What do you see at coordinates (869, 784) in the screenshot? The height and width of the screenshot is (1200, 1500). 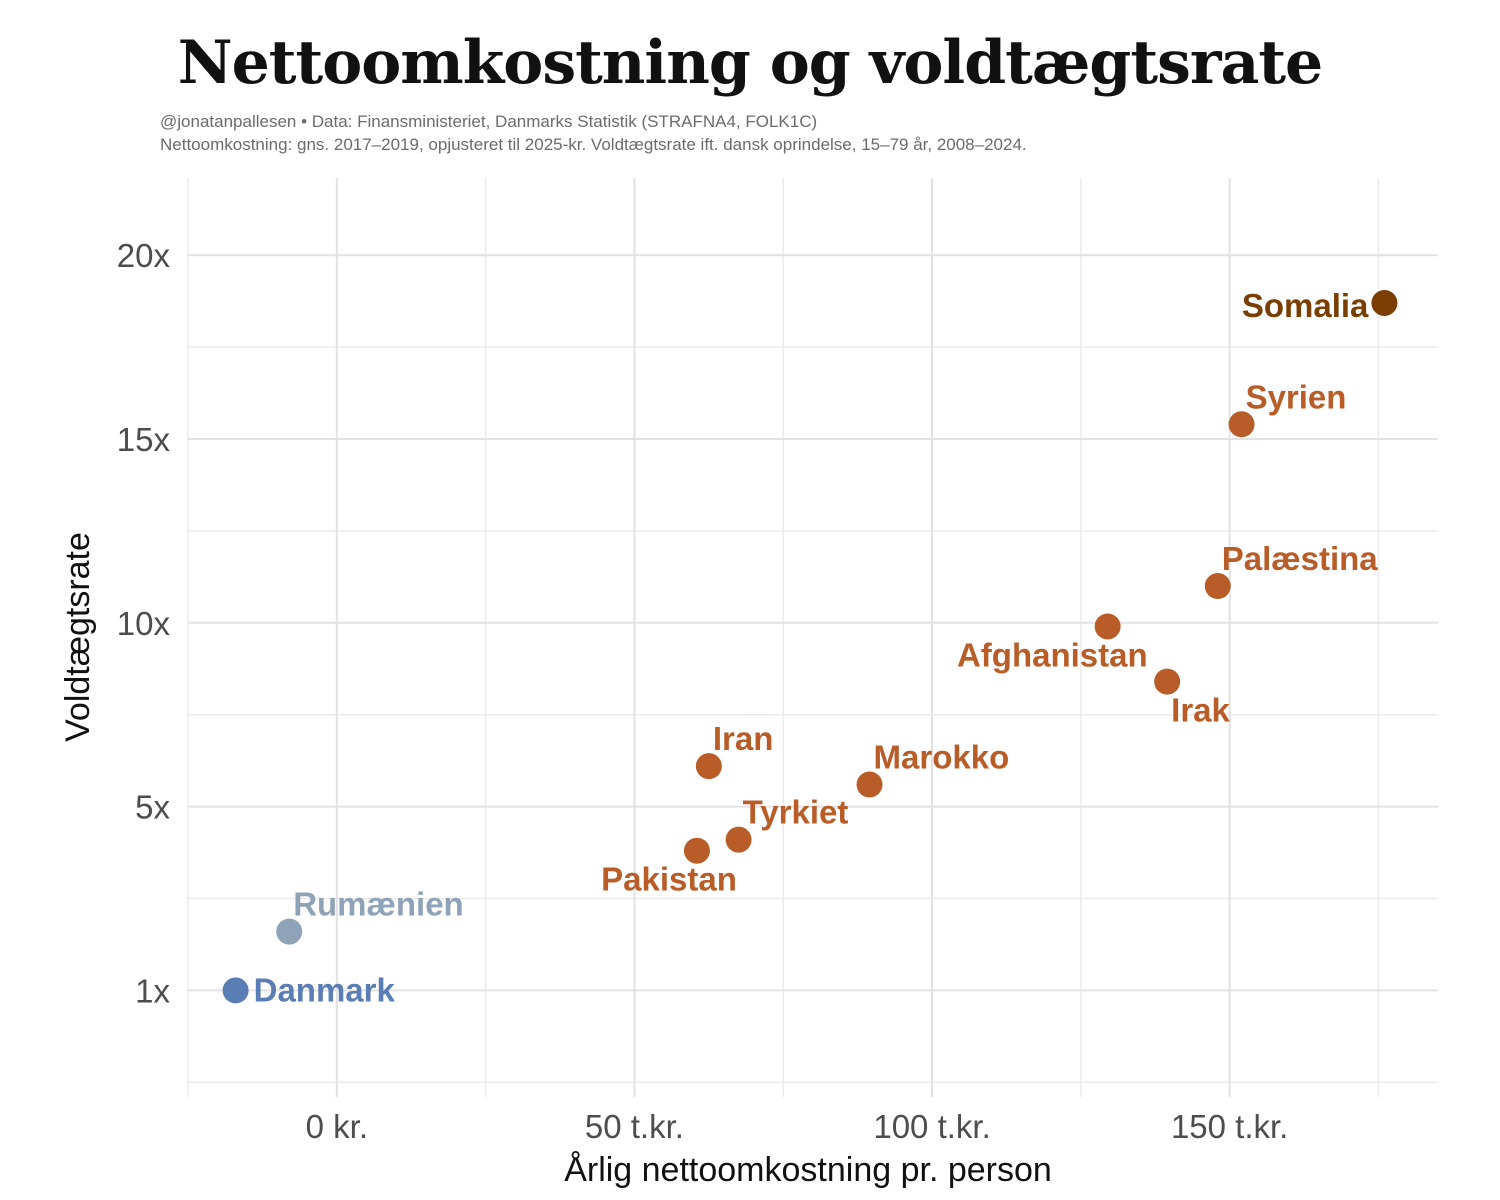 I see `point-marokko` at bounding box center [869, 784].